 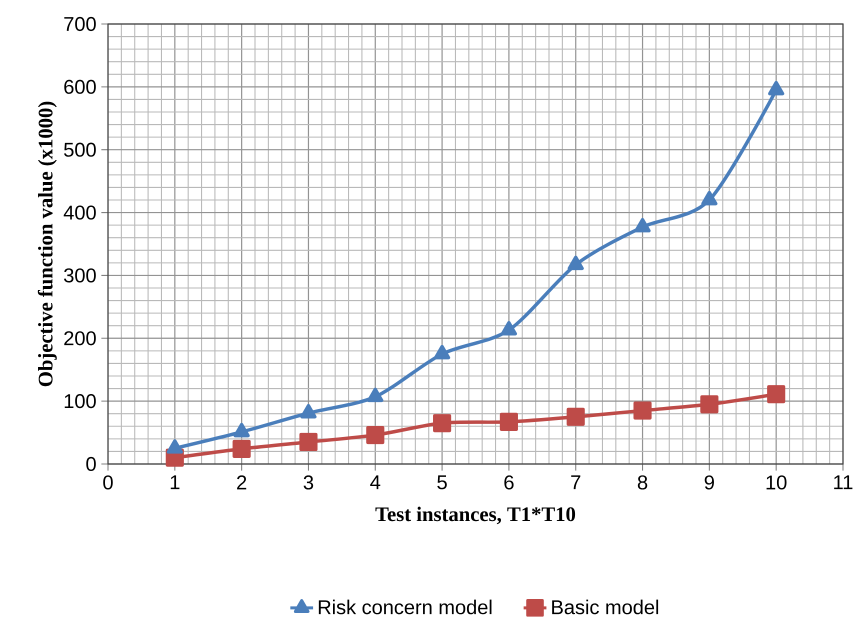 I want to click on x-tick-label: 1, so click(x=175, y=482).